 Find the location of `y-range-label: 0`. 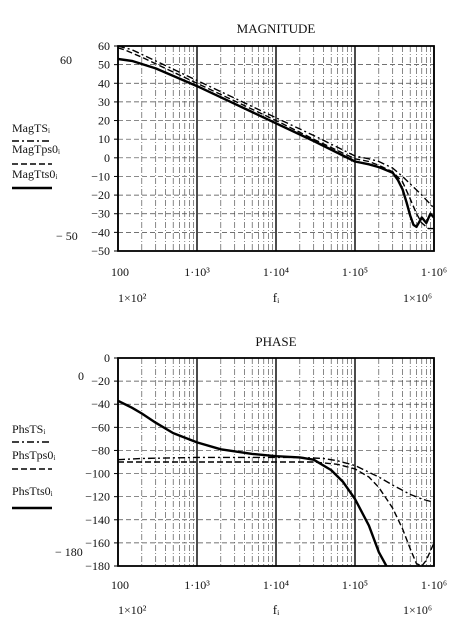

y-range-label: 0 is located at coordinates (81, 376).